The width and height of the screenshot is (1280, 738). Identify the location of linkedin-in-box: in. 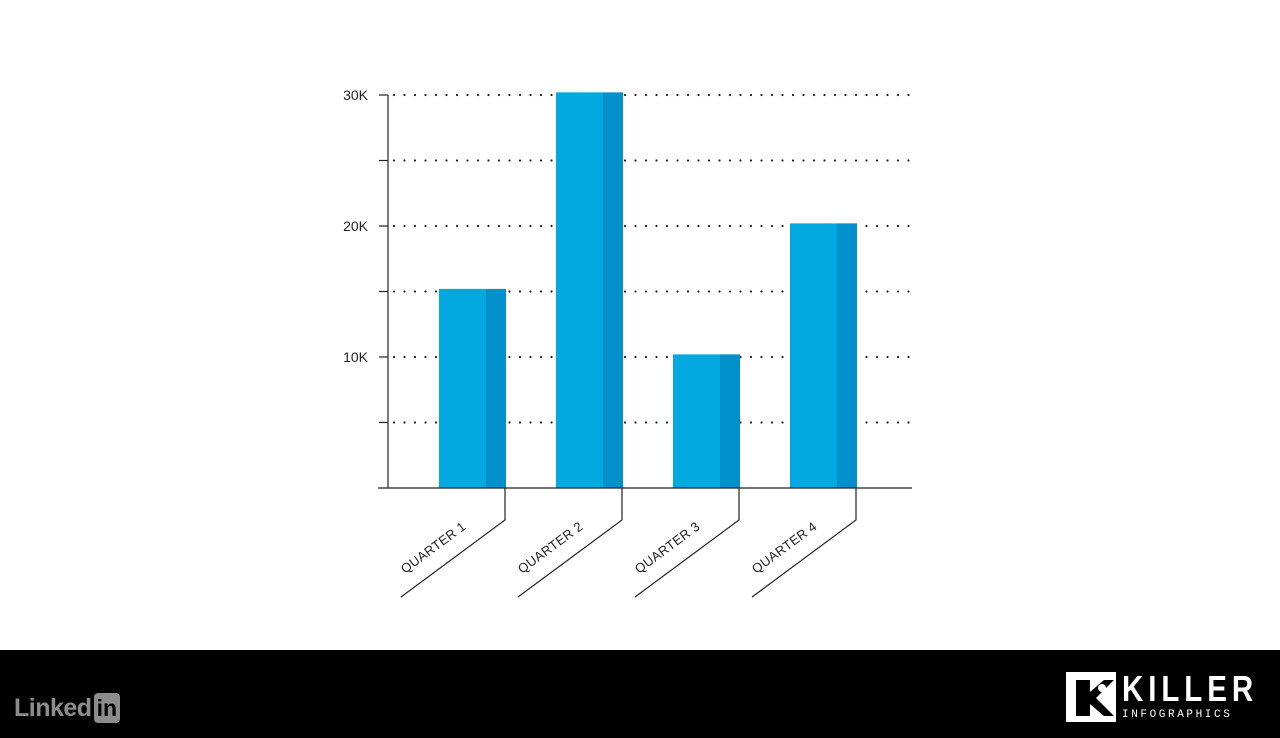
(107, 708).